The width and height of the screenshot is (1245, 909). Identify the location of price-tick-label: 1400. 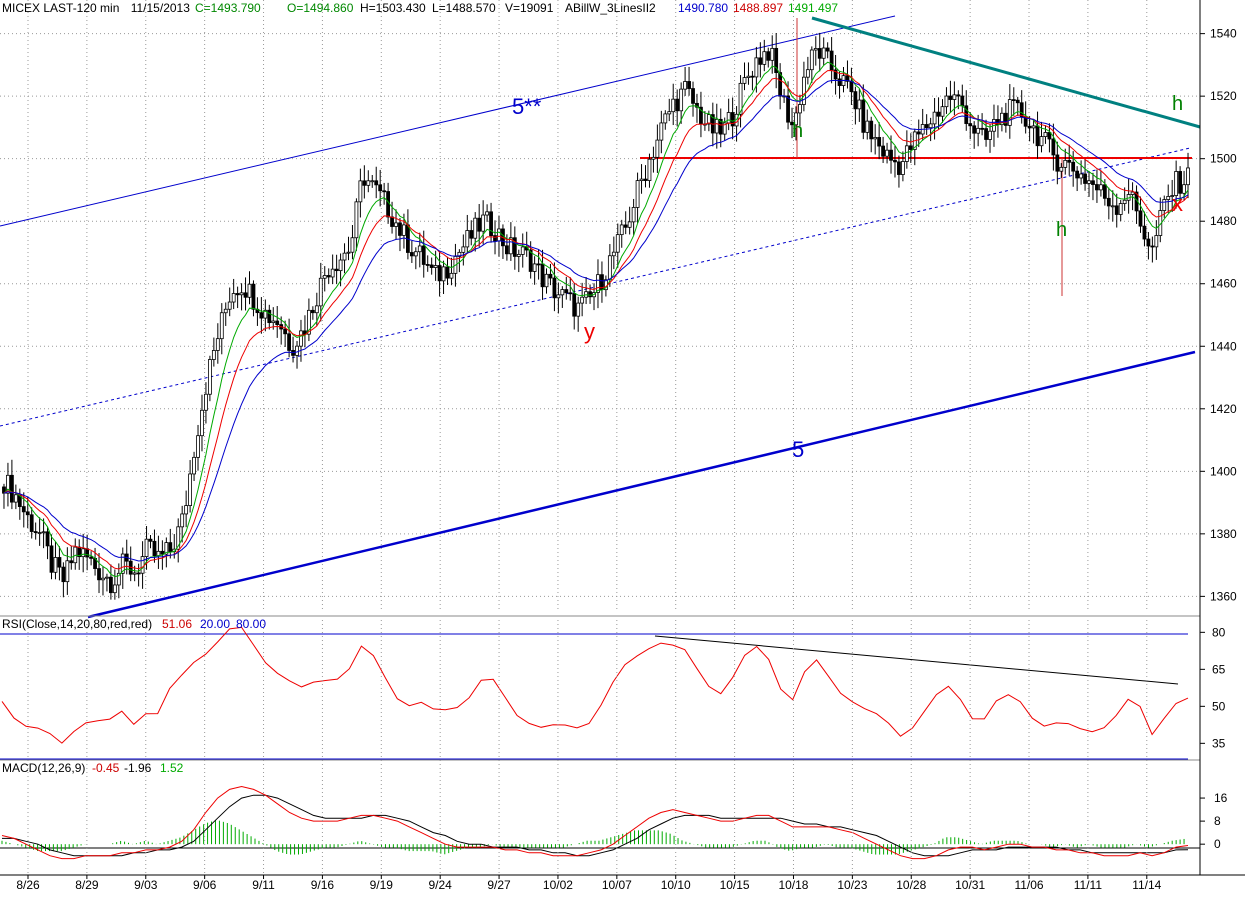
(1223, 471).